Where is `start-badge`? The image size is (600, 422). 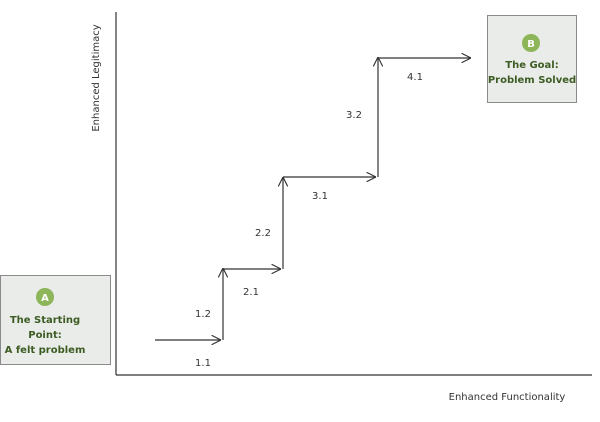
start-badge is located at coordinates (45, 297).